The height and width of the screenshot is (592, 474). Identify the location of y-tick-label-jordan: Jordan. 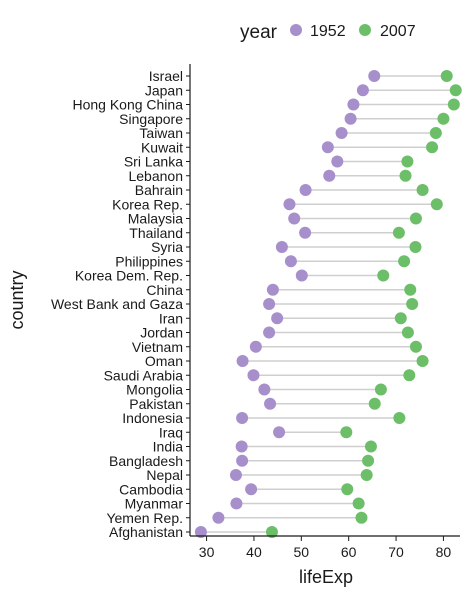
(161, 333).